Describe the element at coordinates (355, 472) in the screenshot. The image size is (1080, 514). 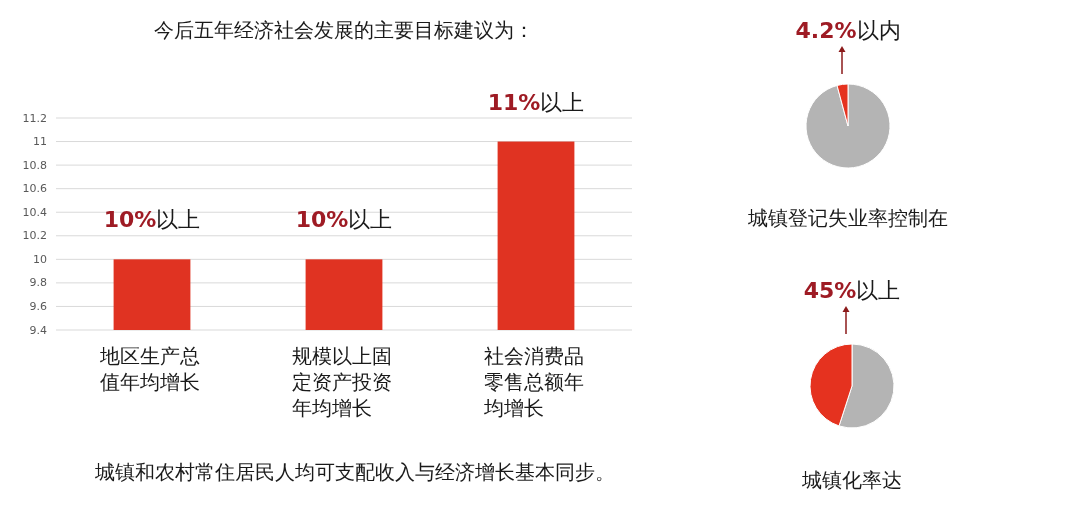
I see `annotation: 城镇和农村常住居民人均可支配收入与经济增长基本同步。` at that location.